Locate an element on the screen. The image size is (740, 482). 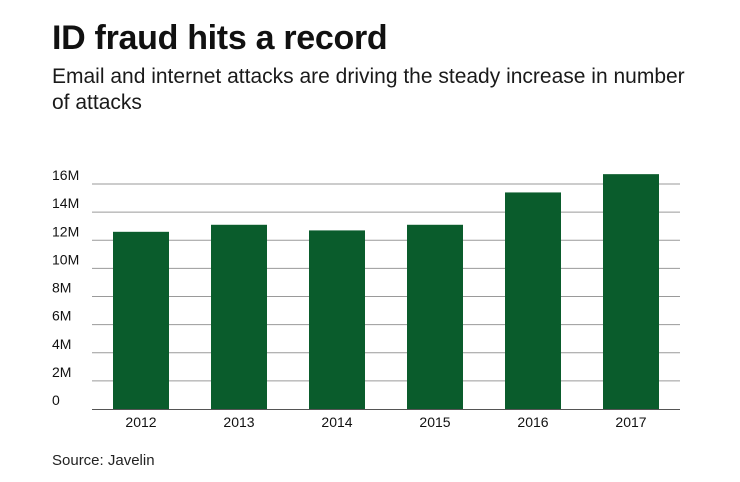
y-tick-label: 12M is located at coordinates (65, 231).